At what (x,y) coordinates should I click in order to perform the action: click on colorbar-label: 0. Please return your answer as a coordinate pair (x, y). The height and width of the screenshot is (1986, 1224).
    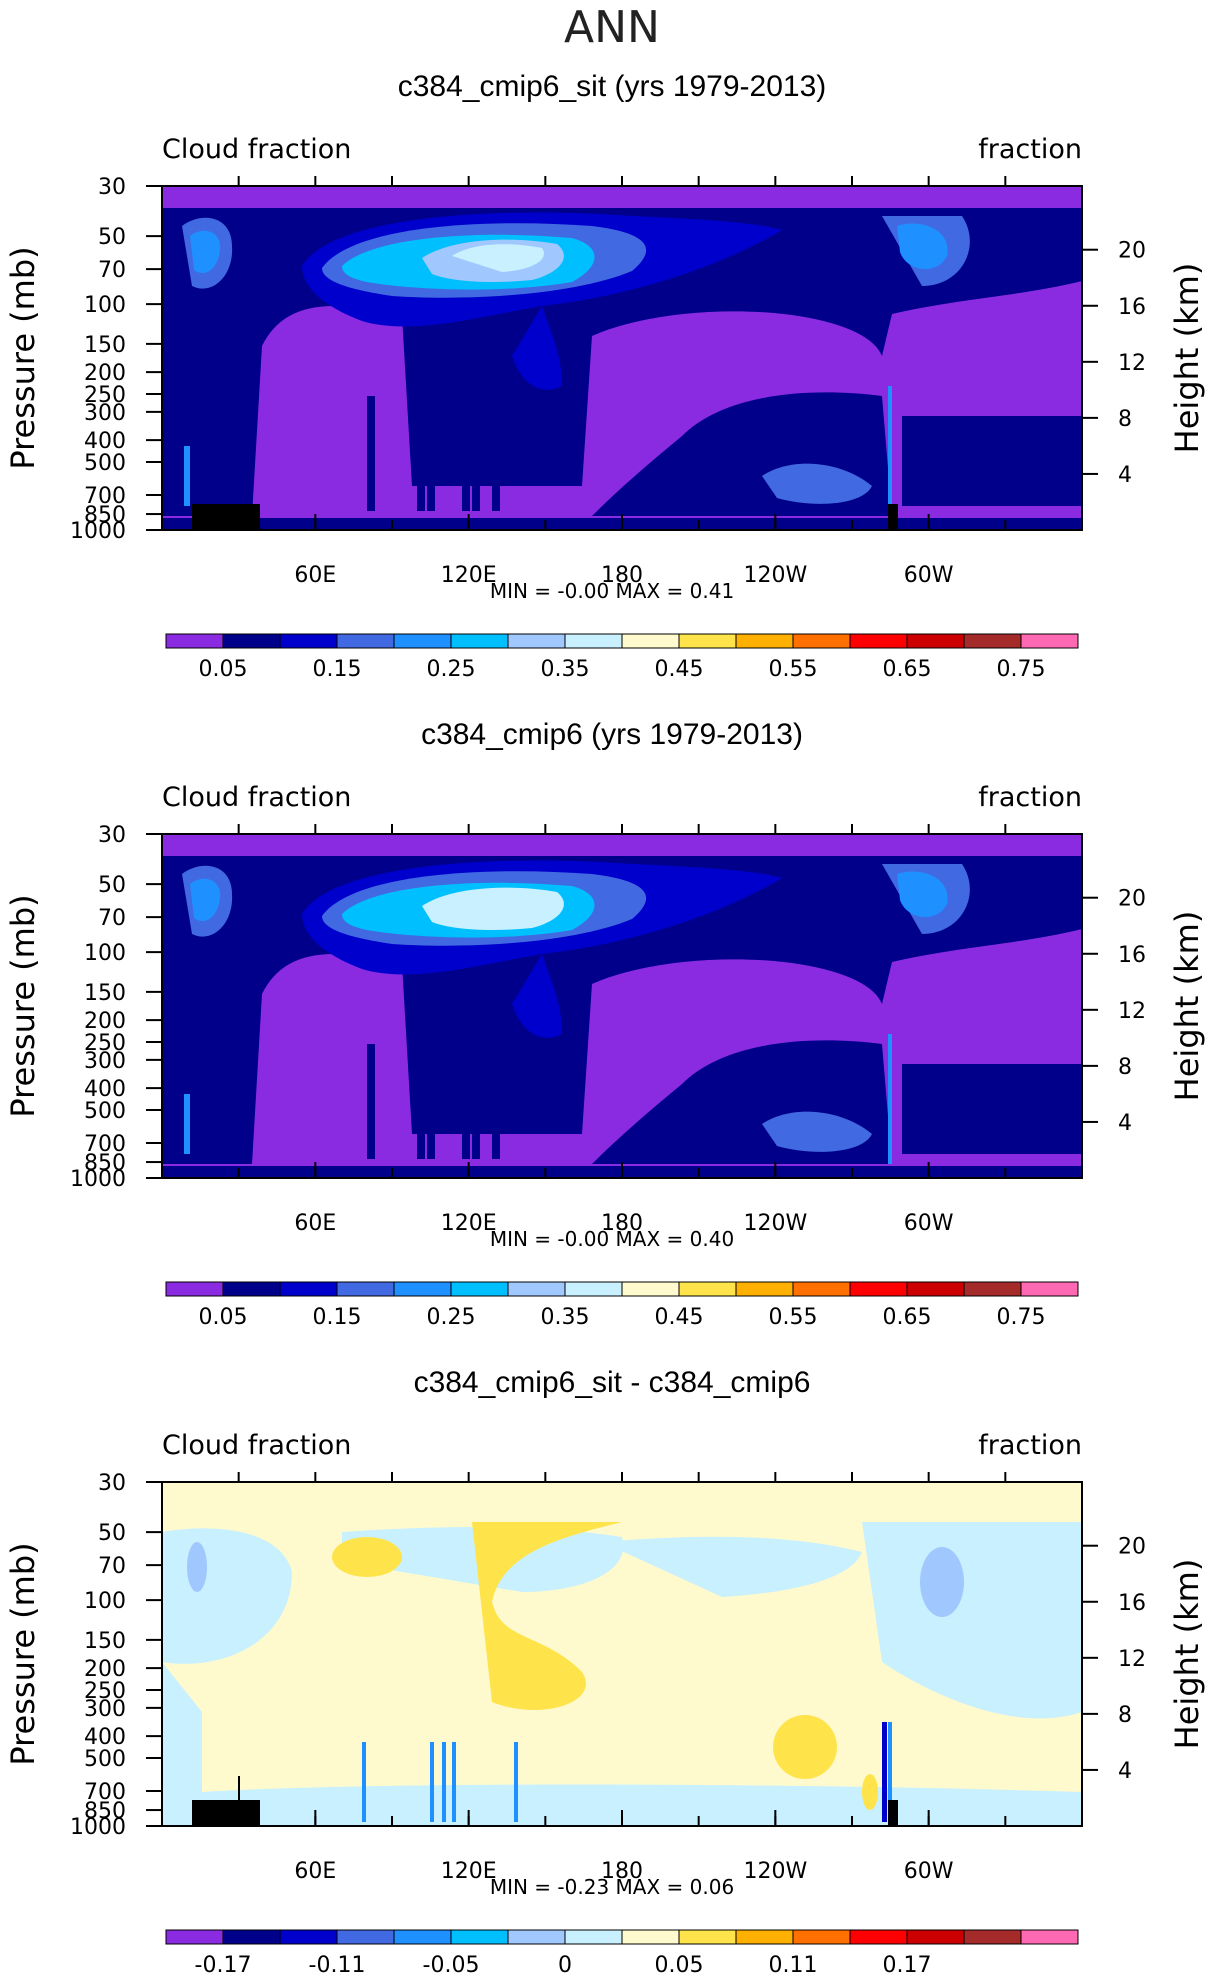
    Looking at the image, I should click on (565, 1965).